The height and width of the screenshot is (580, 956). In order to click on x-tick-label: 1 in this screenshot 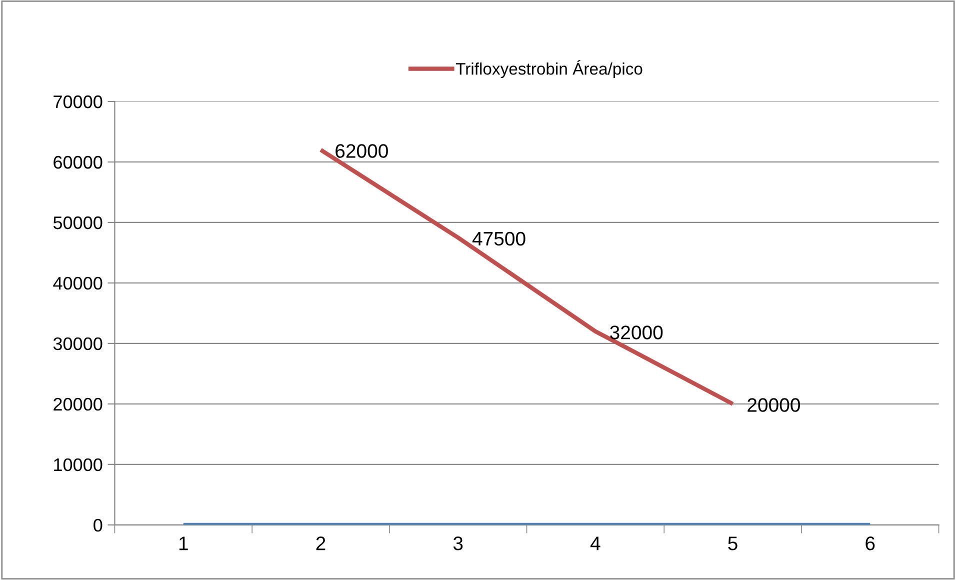, I will do `click(183, 543)`.